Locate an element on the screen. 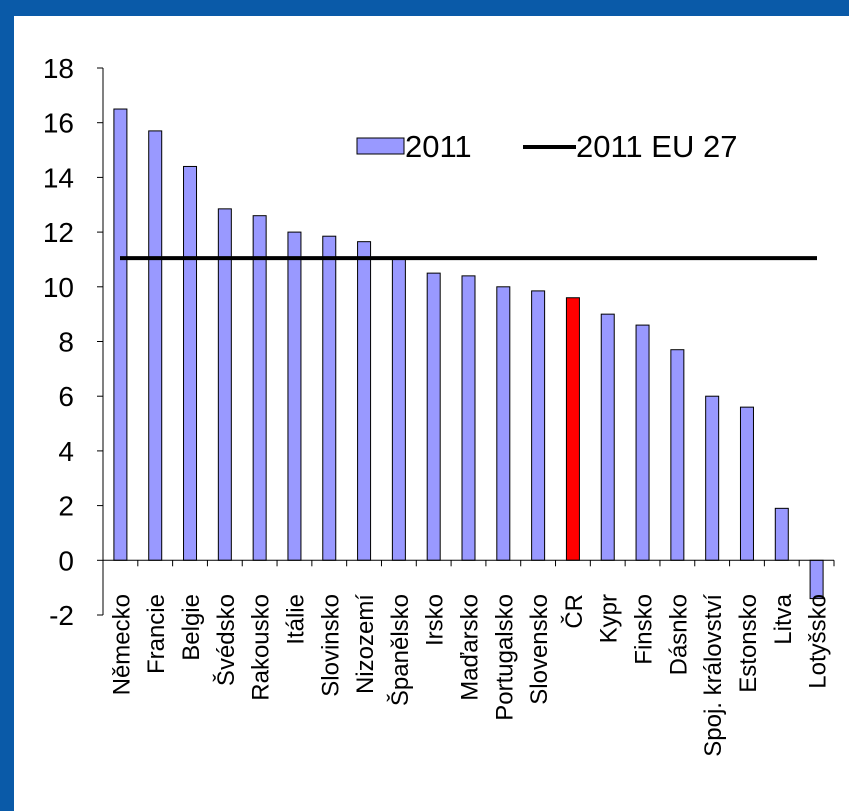  y-tick-label: 8 is located at coordinates (66, 342).